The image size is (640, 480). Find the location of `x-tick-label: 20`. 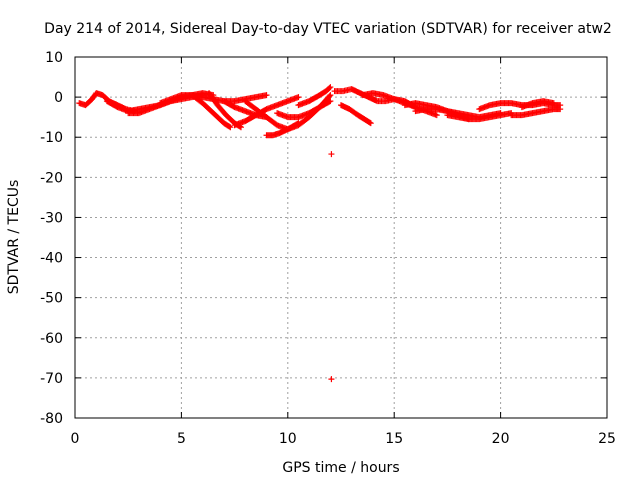

x-tick-label: 20 is located at coordinates (501, 439).